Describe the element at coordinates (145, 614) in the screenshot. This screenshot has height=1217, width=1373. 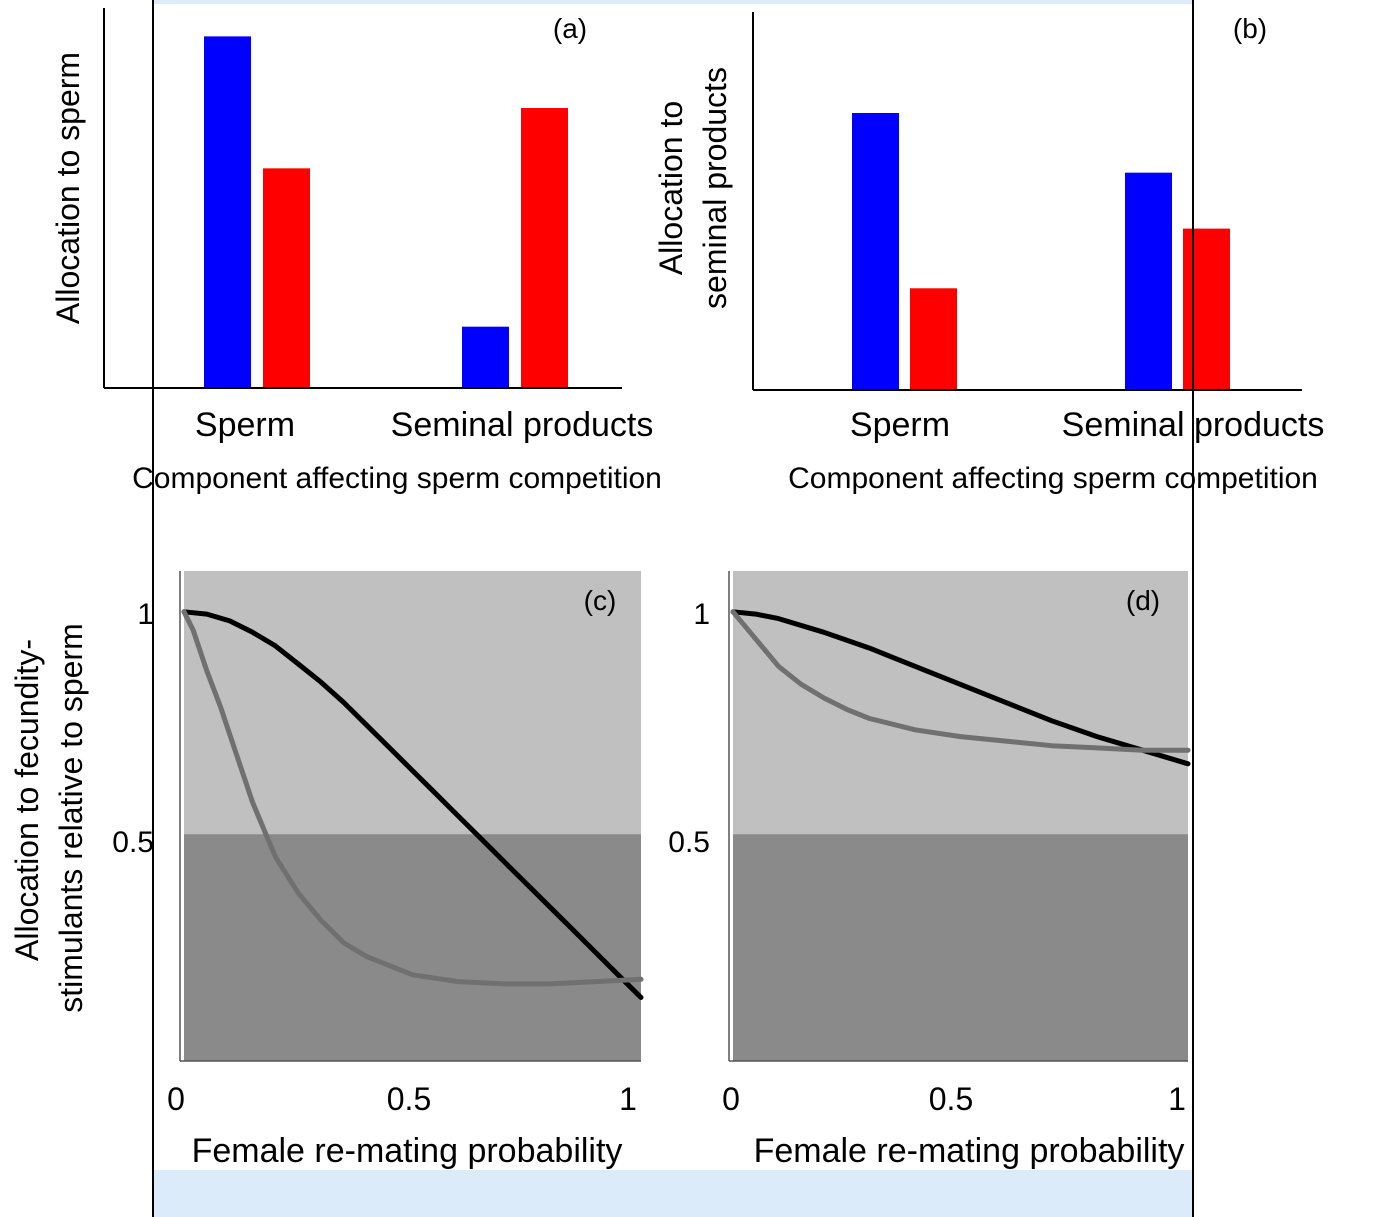
I see `panel-c-y-tick: 1` at that location.